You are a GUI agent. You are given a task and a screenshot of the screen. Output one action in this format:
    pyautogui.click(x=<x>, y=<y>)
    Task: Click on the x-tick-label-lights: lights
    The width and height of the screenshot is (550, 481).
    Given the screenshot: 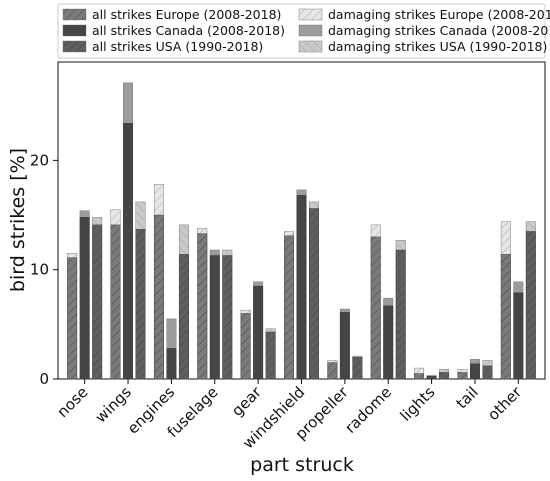 What is the action you would take?
    pyautogui.click(x=418, y=404)
    